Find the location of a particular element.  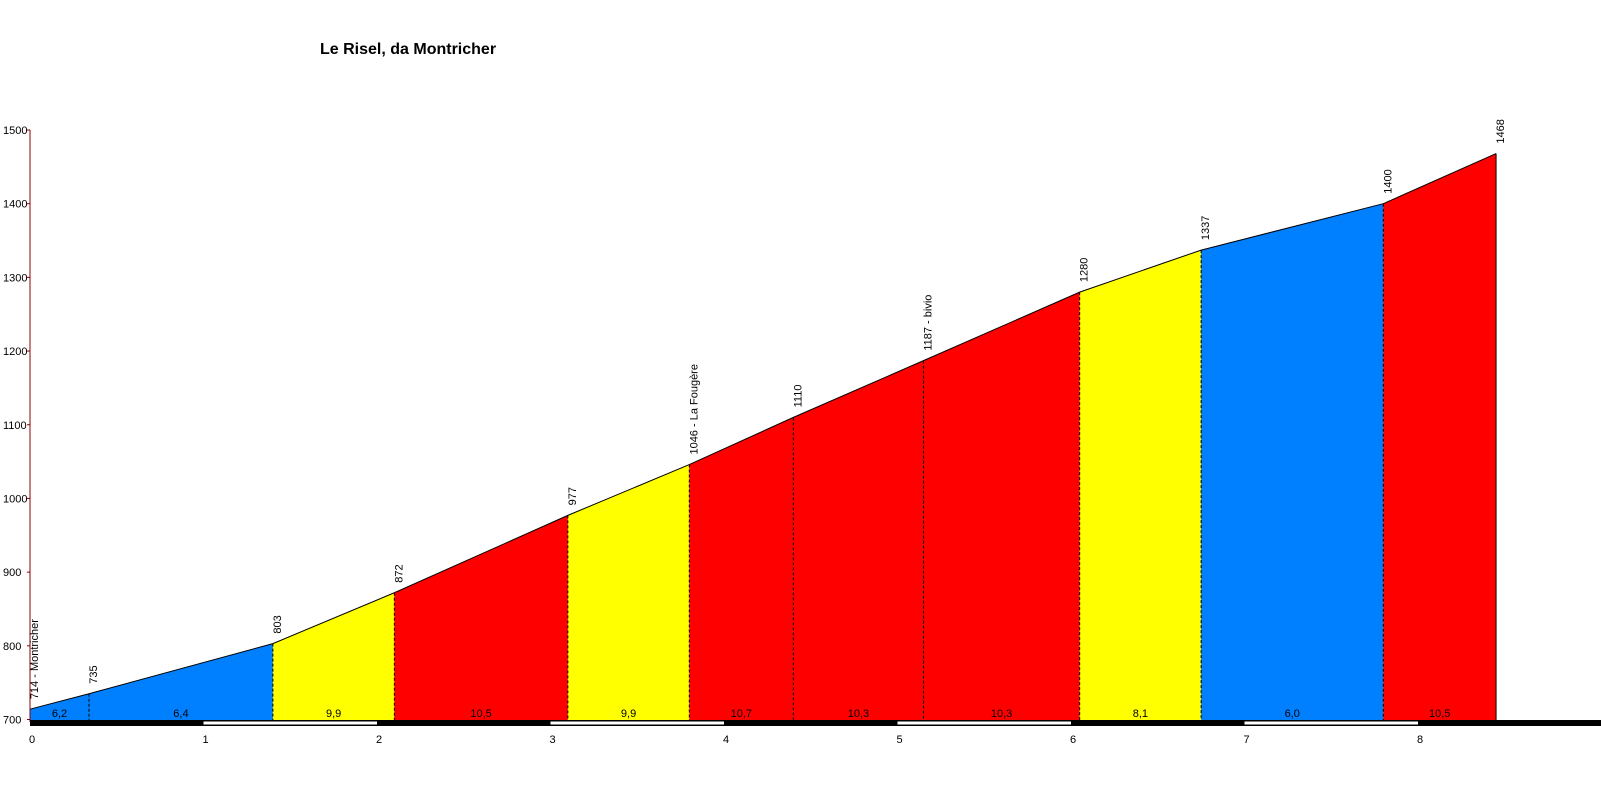

y-tick-label: 900 is located at coordinates (12, 573).